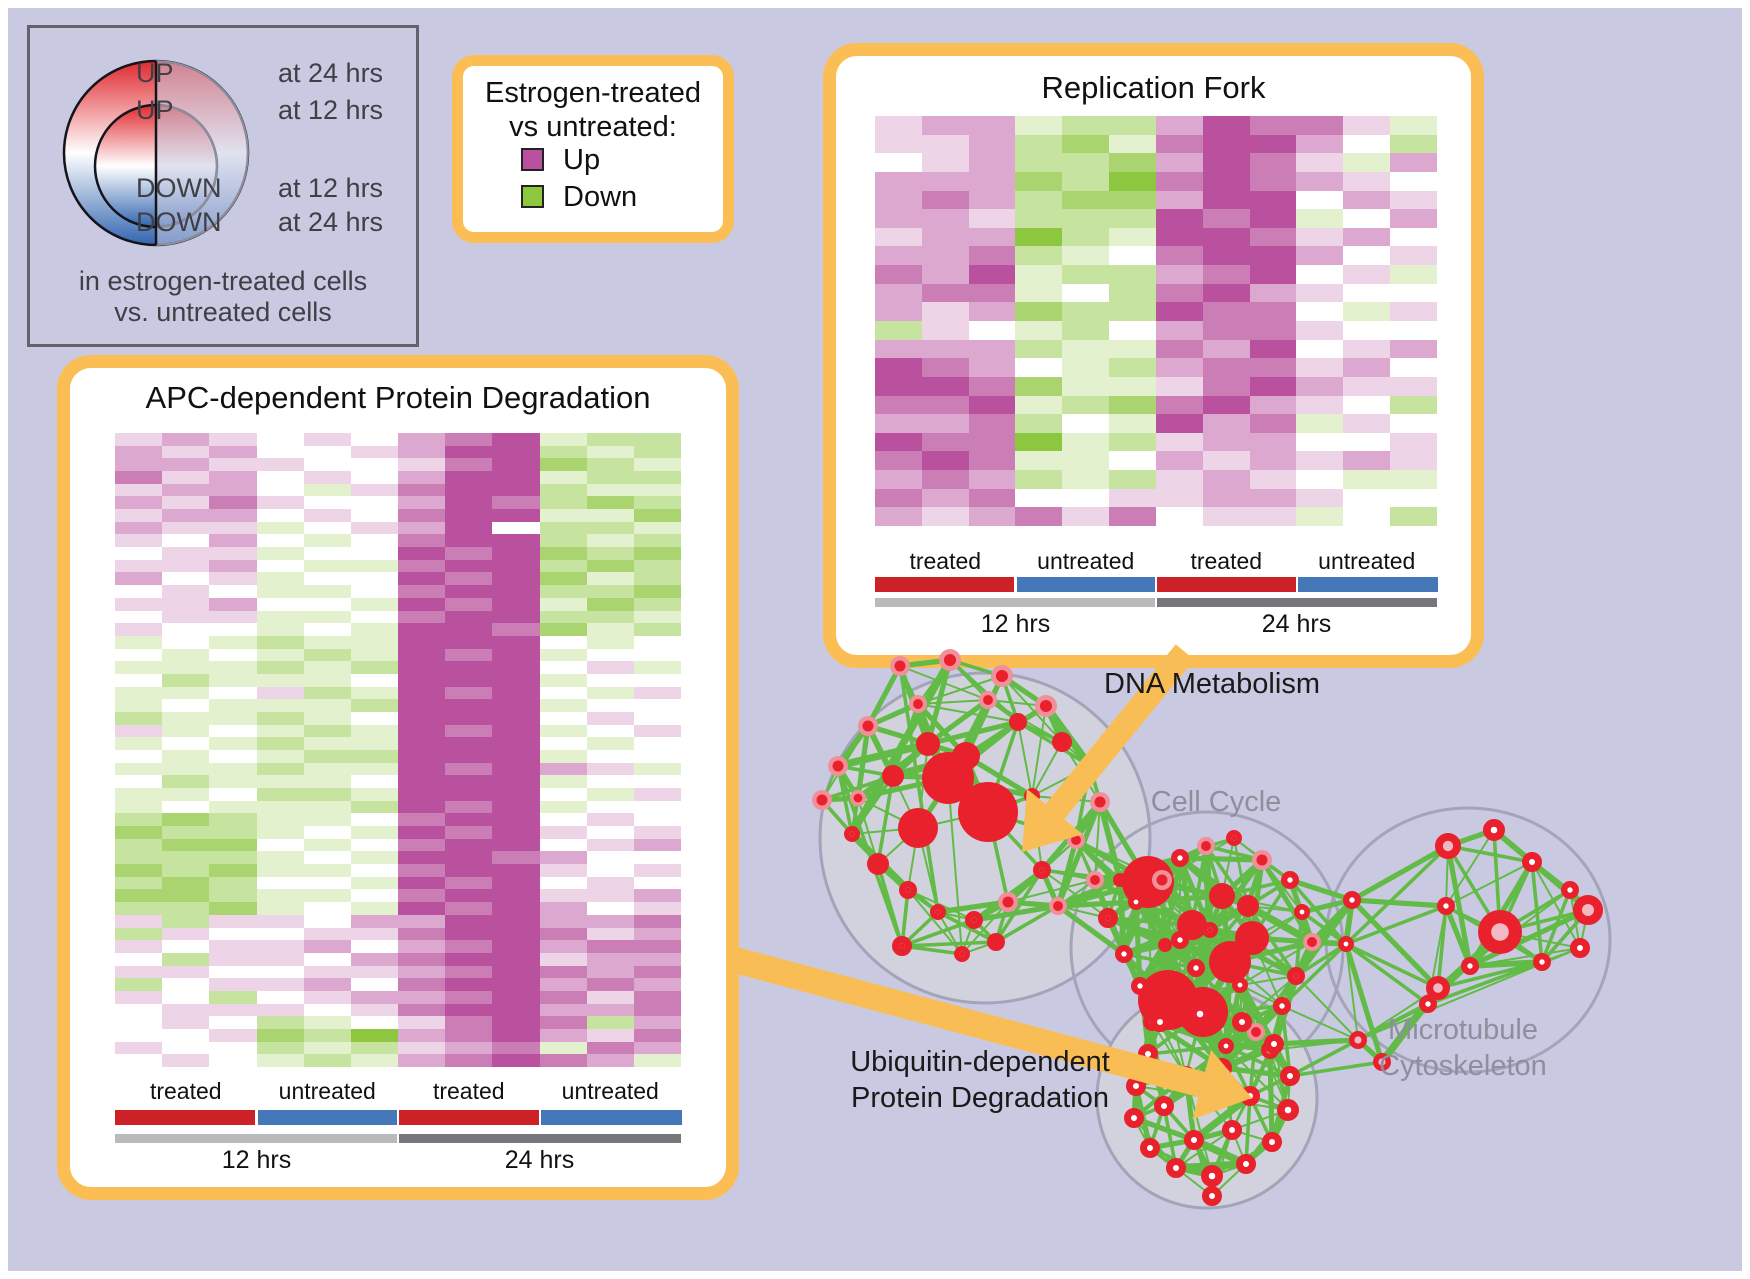  Describe the element at coordinates (980, 1098) in the screenshot. I see `cluster-label-line: Protein Degradation` at that location.